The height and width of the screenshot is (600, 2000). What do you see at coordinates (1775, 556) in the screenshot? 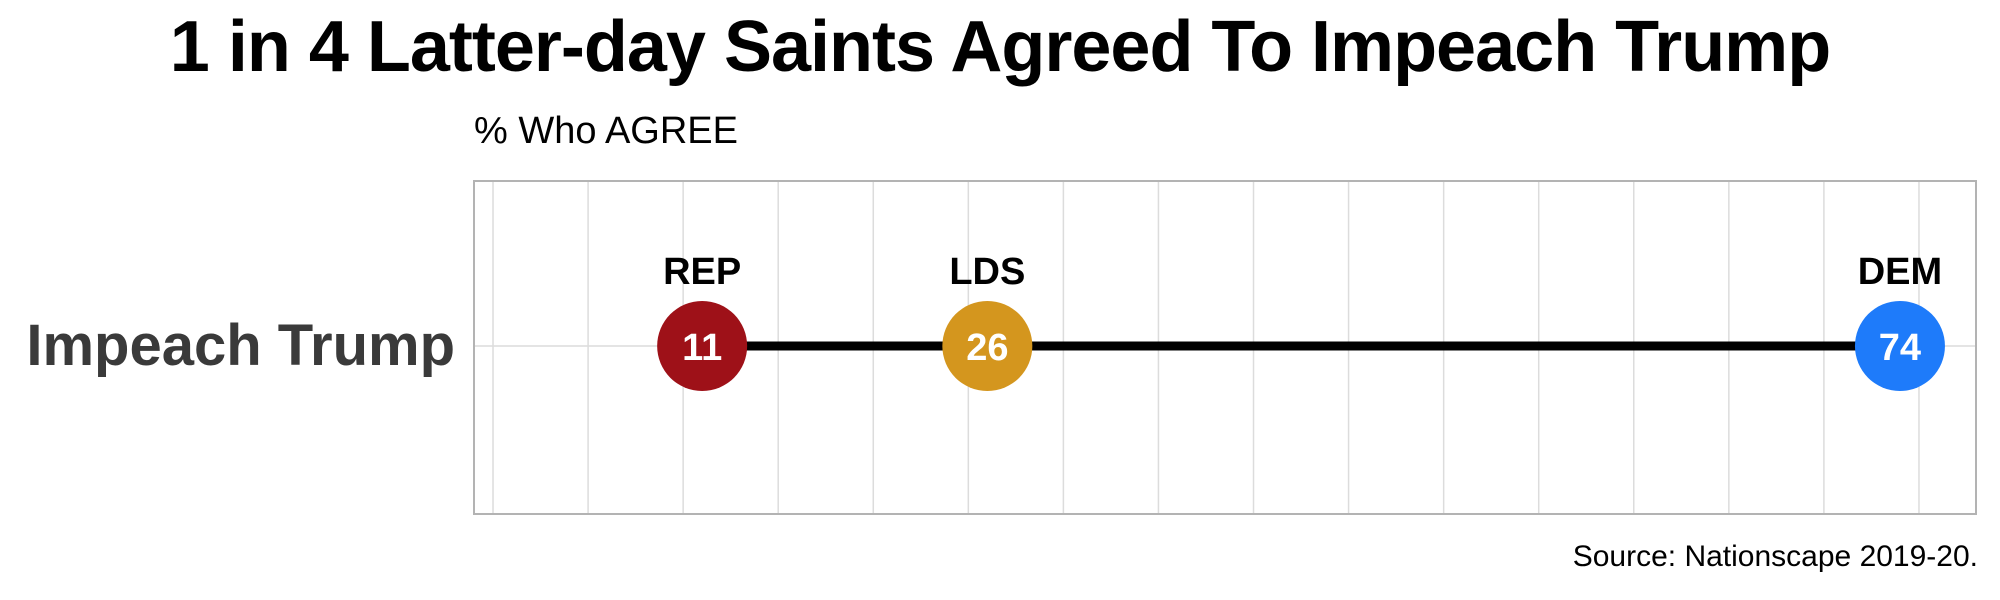
I see `chart-caption: Source: Nationscape 2019-20.` at bounding box center [1775, 556].